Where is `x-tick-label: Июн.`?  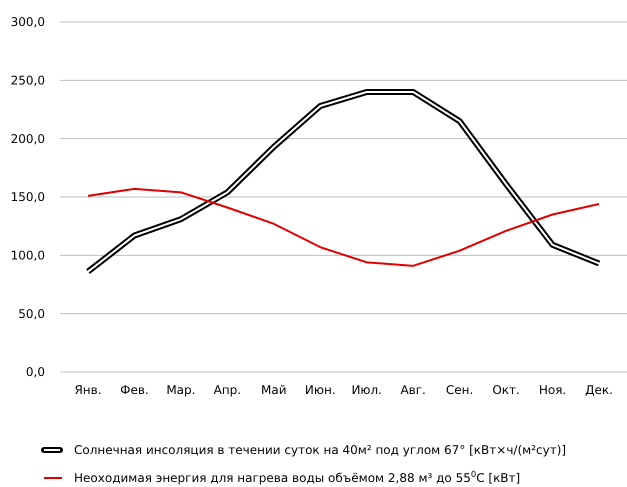
x-tick-label: Июн. is located at coordinates (320, 390).